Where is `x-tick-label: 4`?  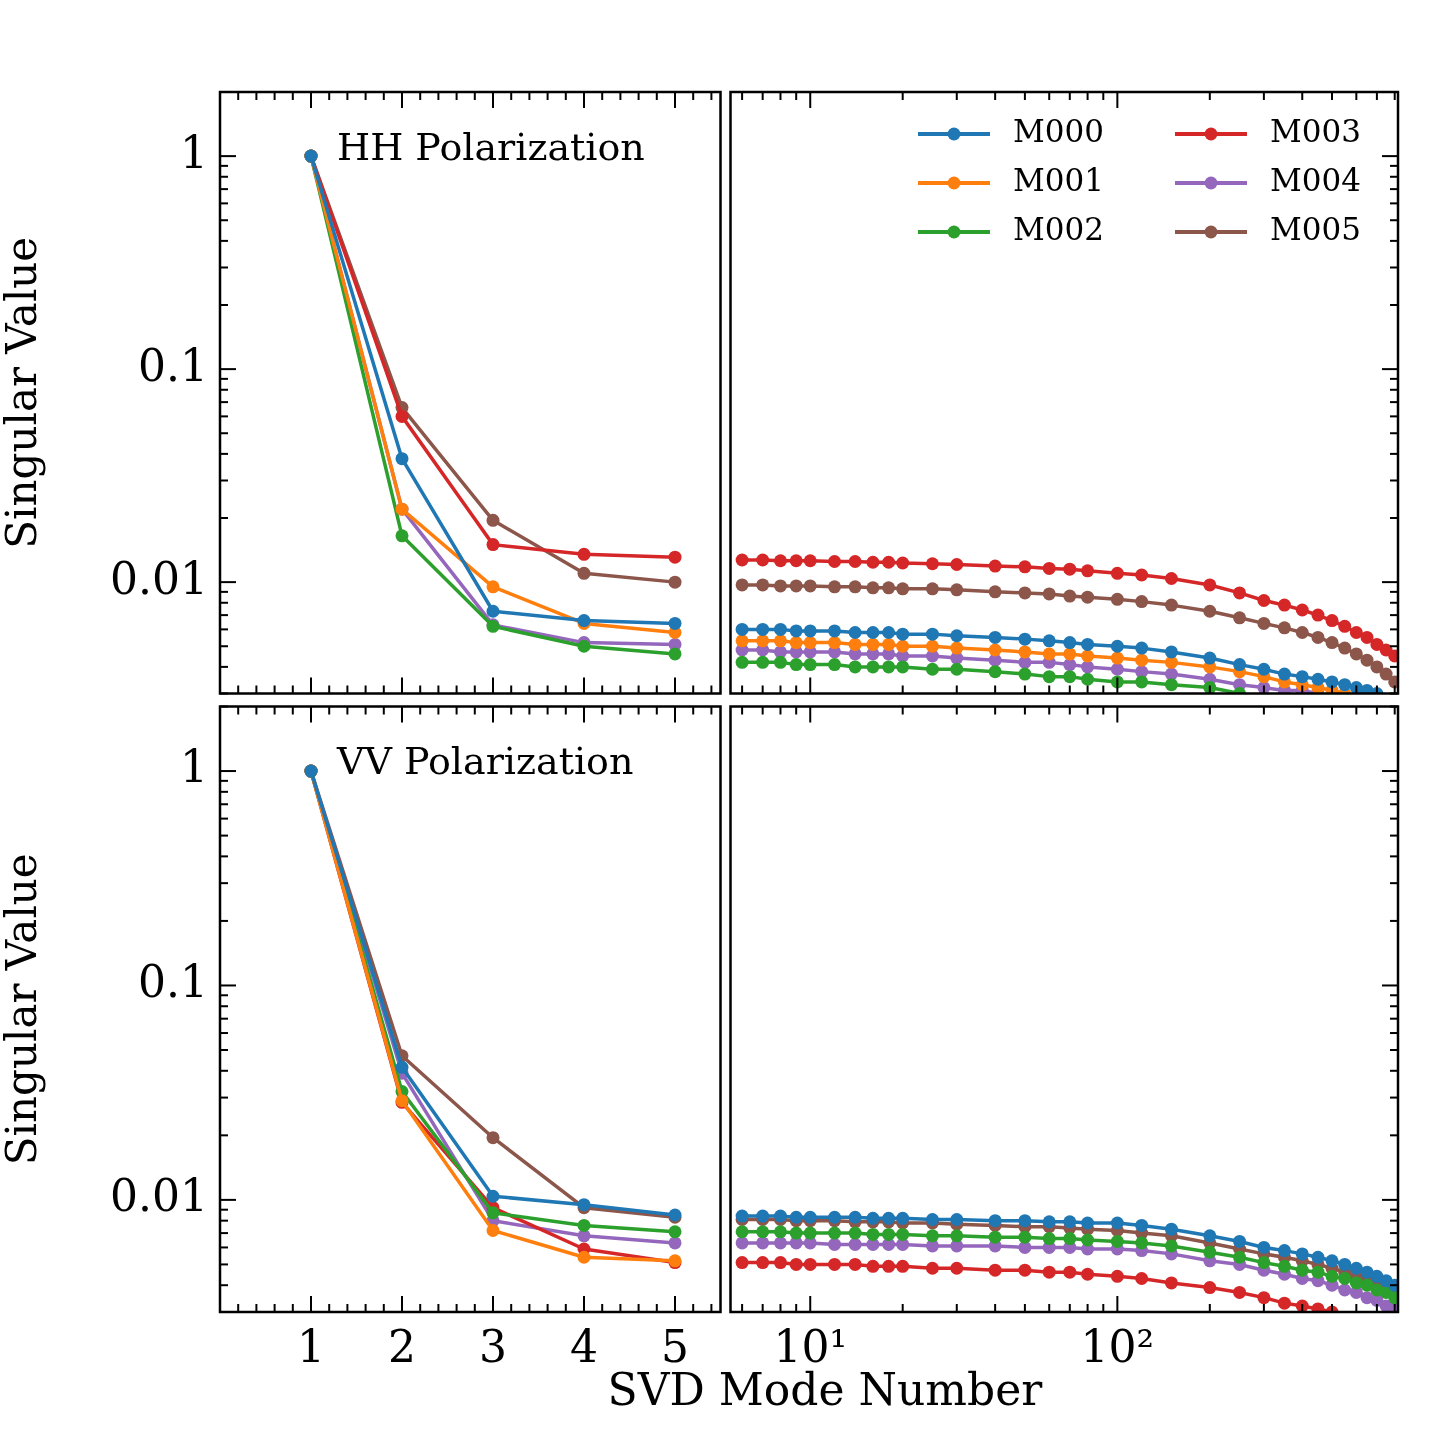 x-tick-label: 4 is located at coordinates (584, 1346).